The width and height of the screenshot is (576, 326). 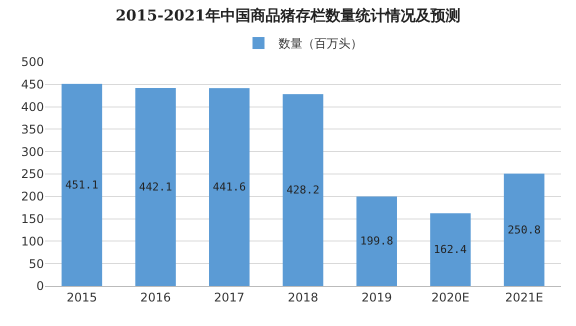 What do you see at coordinates (40, 286) in the screenshot?
I see `y-tick-label: 0` at bounding box center [40, 286].